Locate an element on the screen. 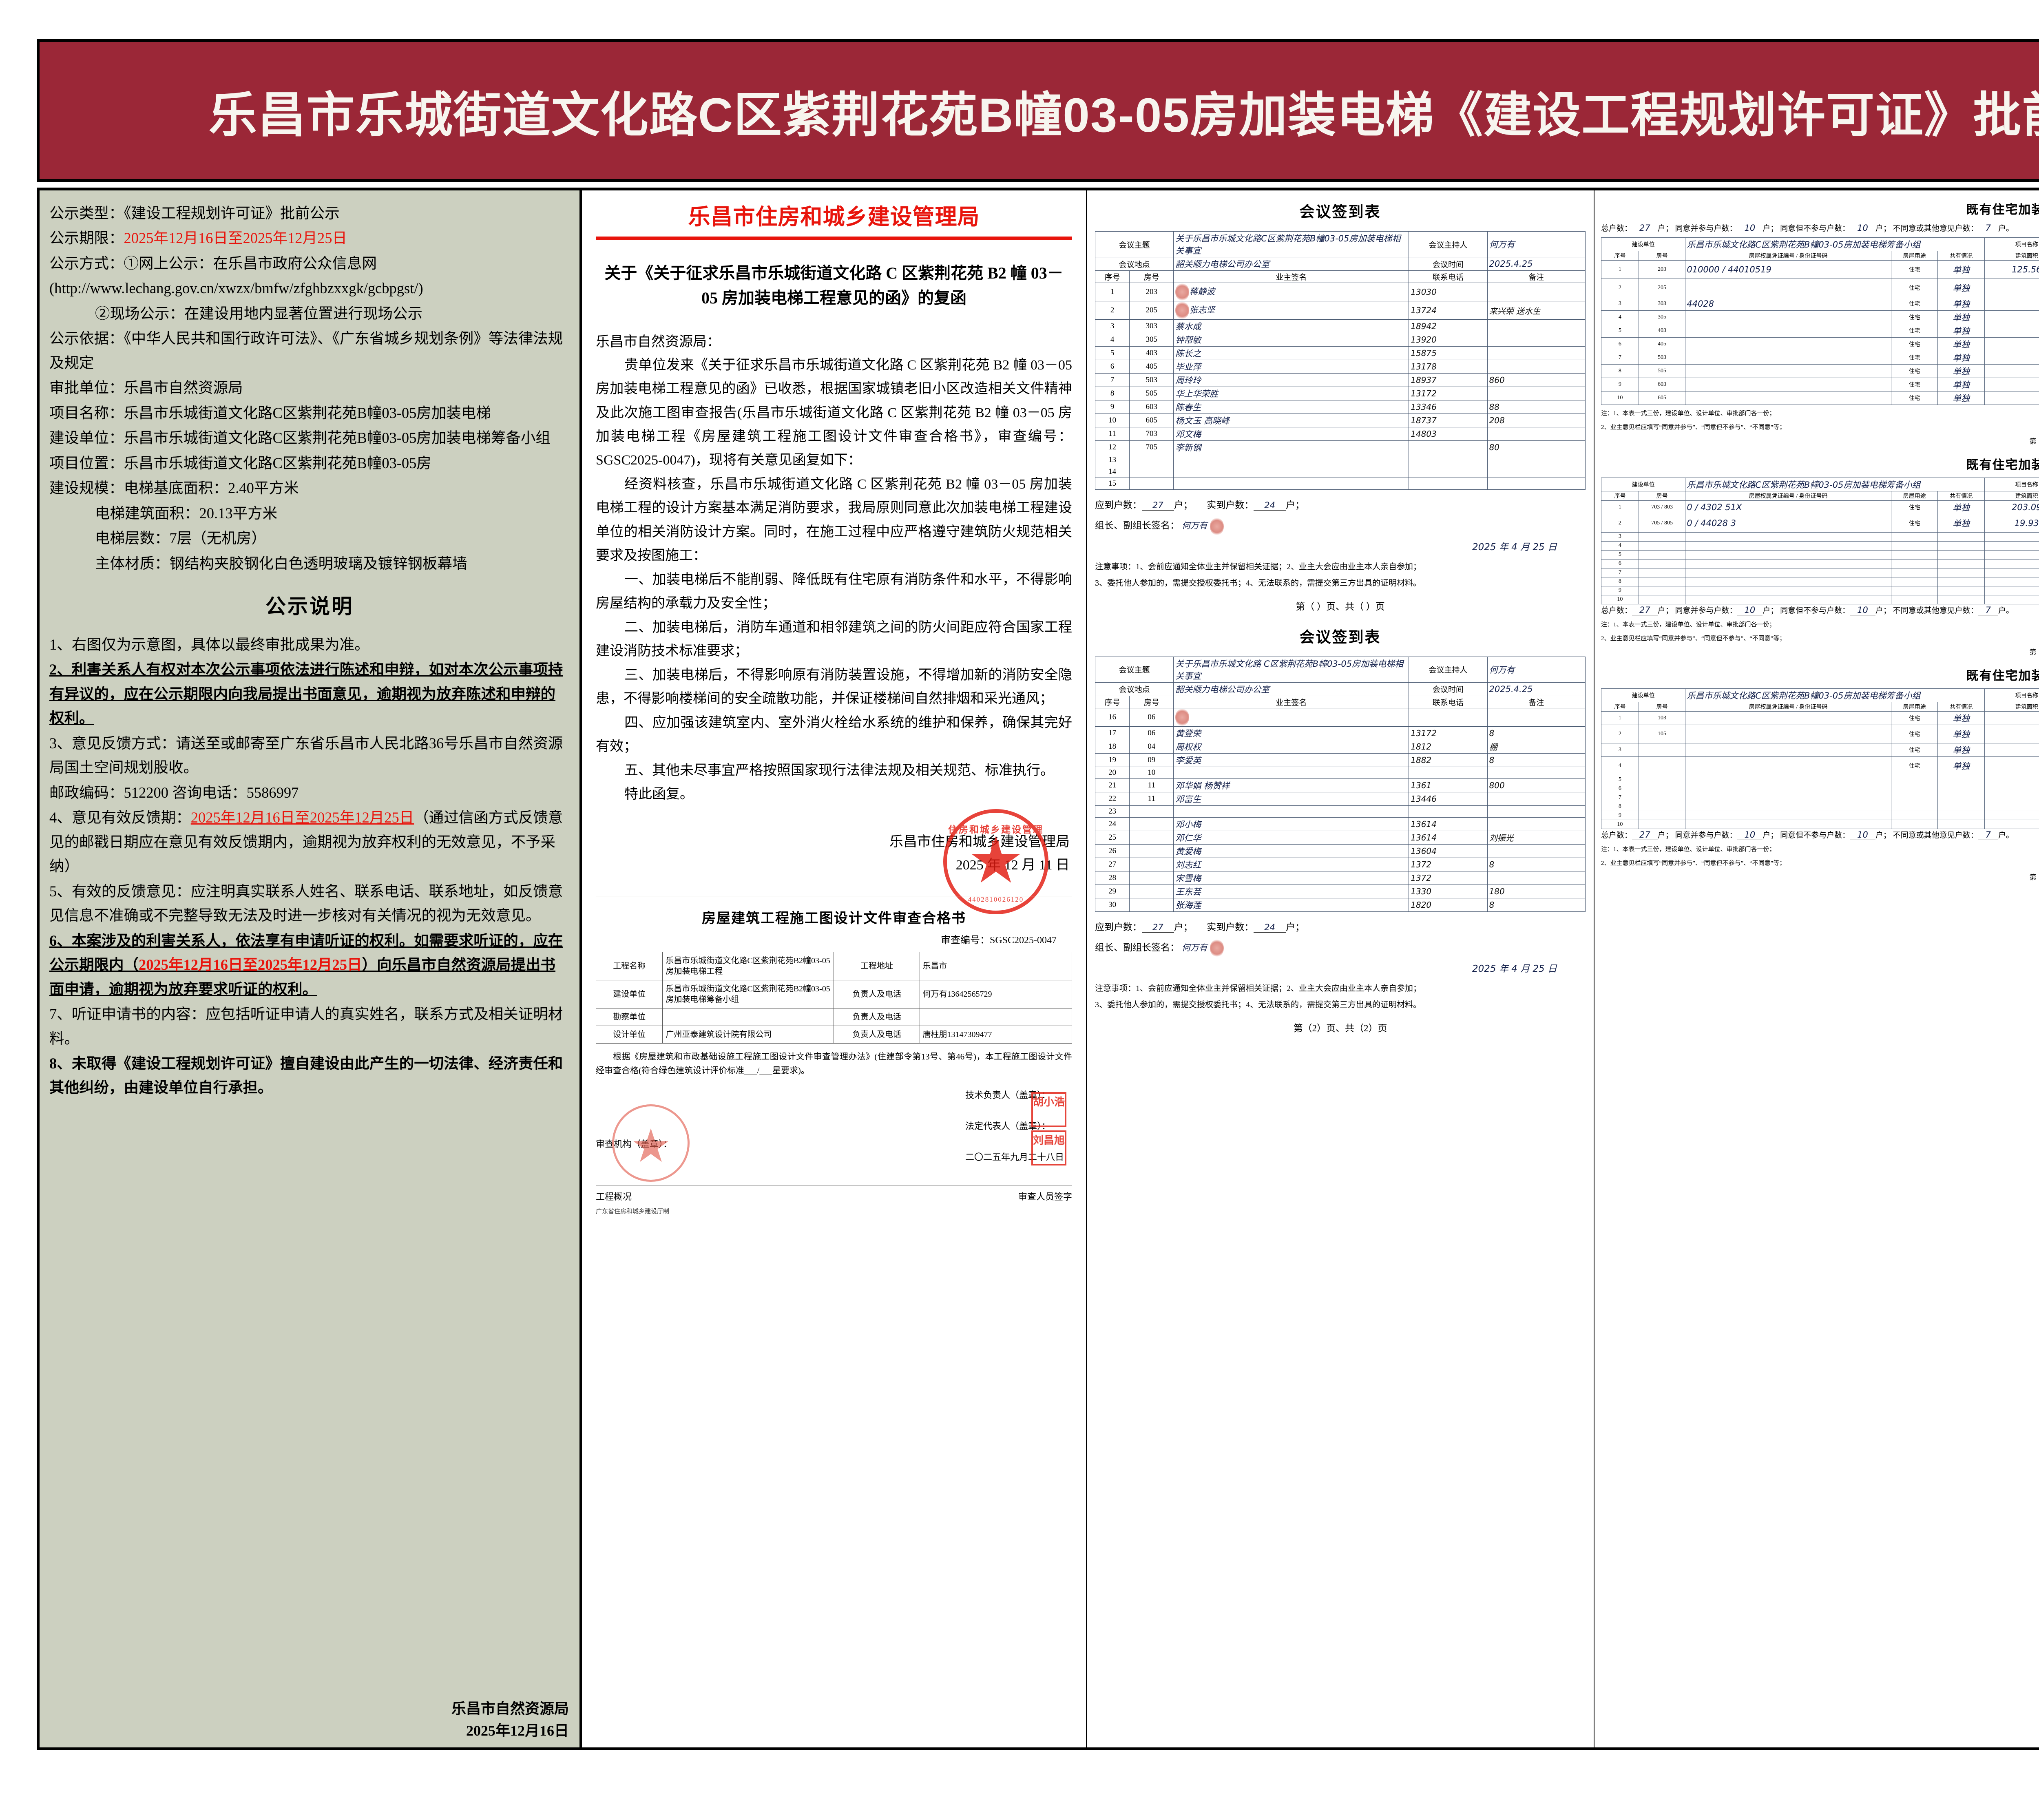  notice-project-name: 项目名称：乐昌市乐城街道文化路C区紫荆花苑B幢03-05房加装电梯 is located at coordinates (270, 413).